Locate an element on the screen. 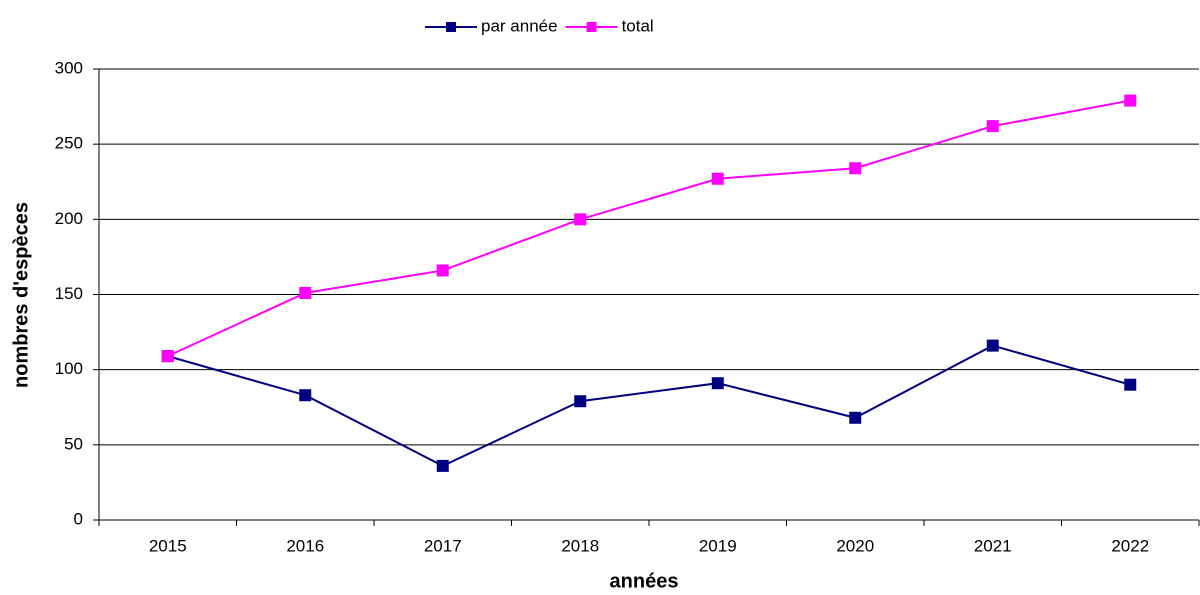 The image size is (1200, 595). x-axis-label: années is located at coordinates (644, 581).